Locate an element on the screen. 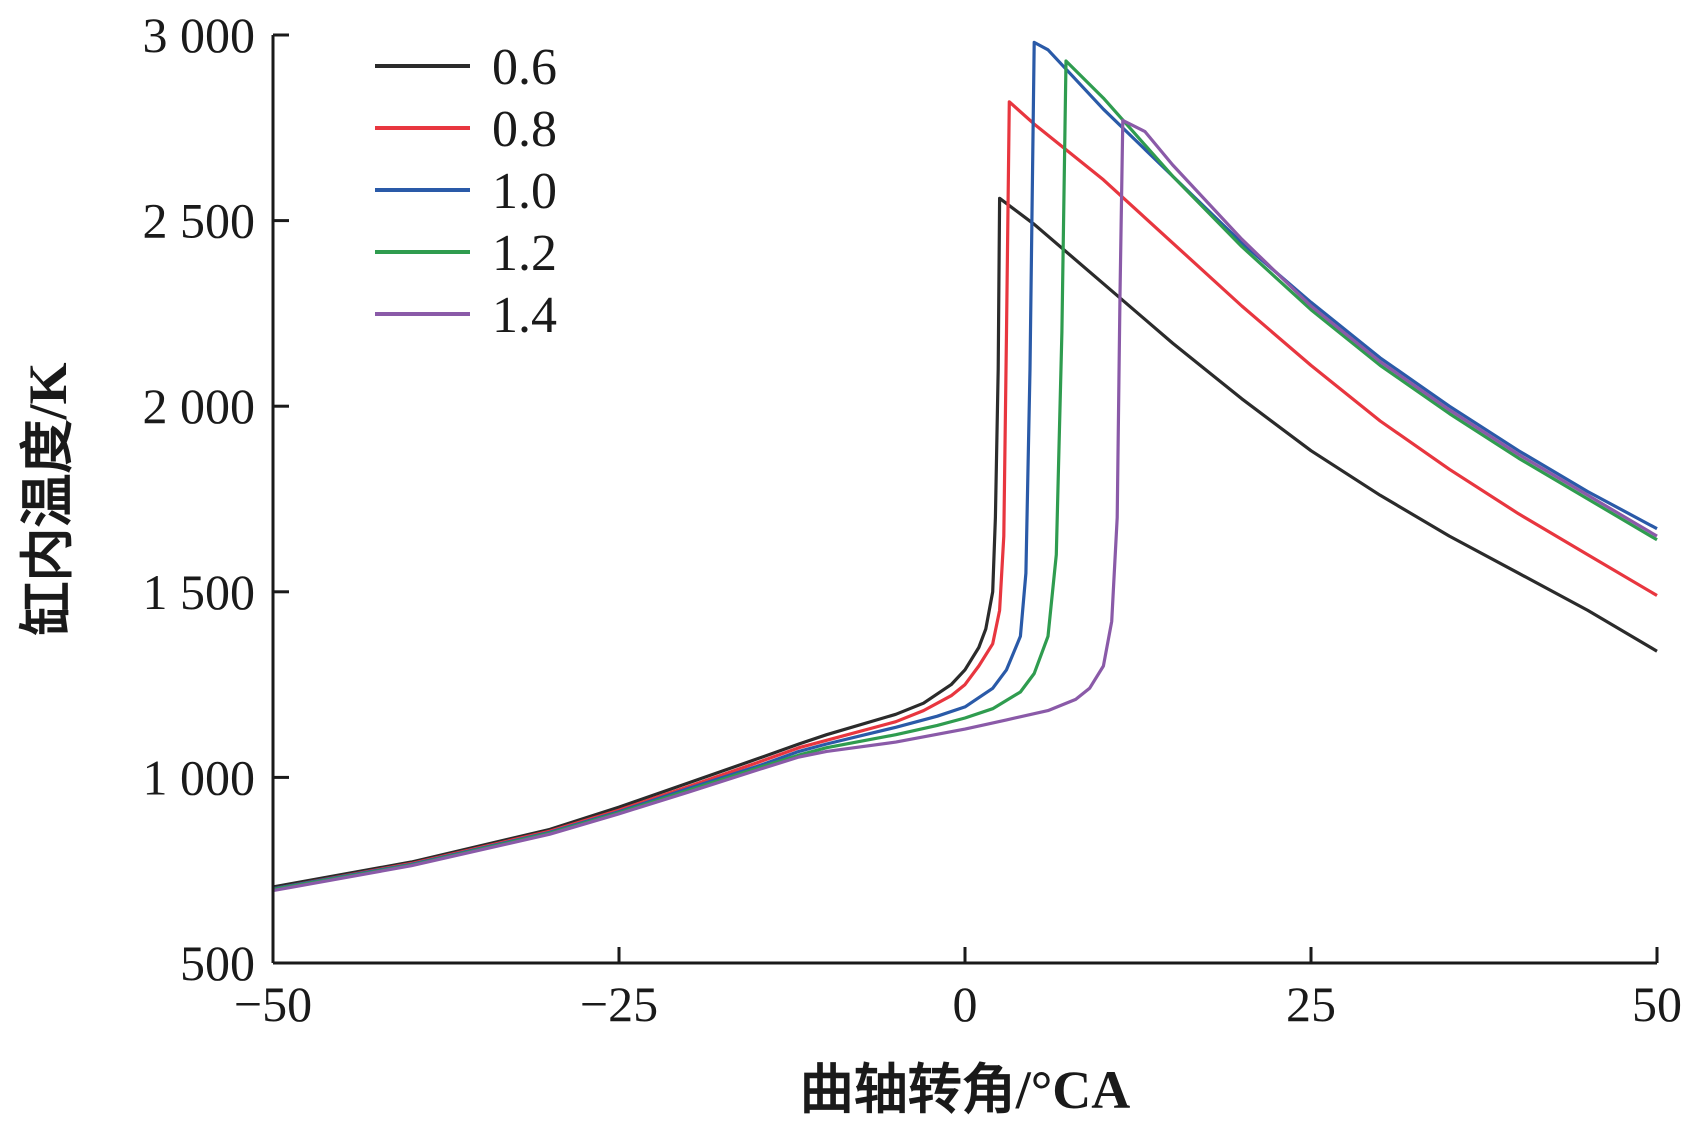 Image resolution: width=1696 pixels, height=1132 pixels. legend-label: 1.4 is located at coordinates (524, 315).